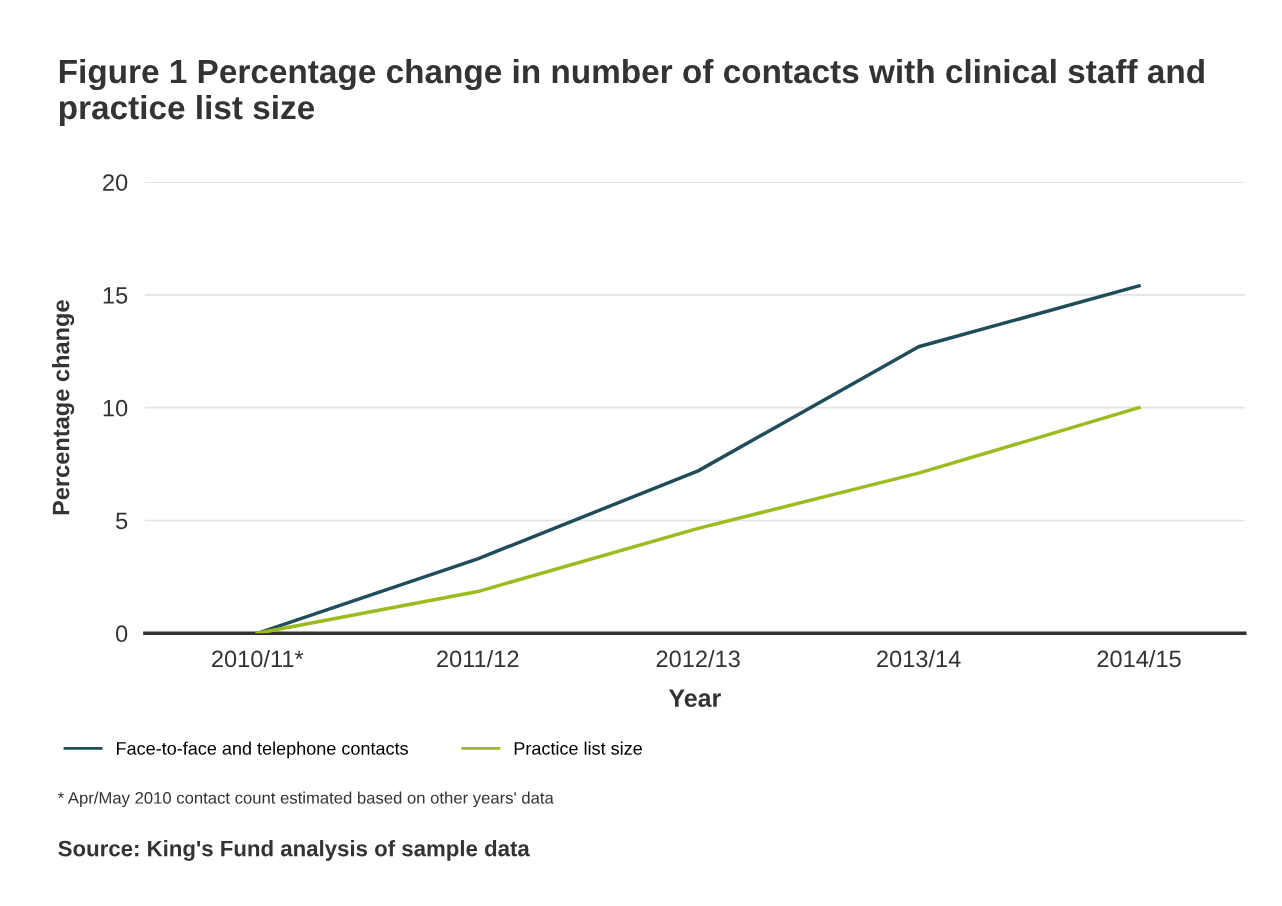 The image size is (1282, 906). I want to click on chart-title: Figure 1 Percentage change in number of contacts with clinical staff and practice list size, so click(631, 92).